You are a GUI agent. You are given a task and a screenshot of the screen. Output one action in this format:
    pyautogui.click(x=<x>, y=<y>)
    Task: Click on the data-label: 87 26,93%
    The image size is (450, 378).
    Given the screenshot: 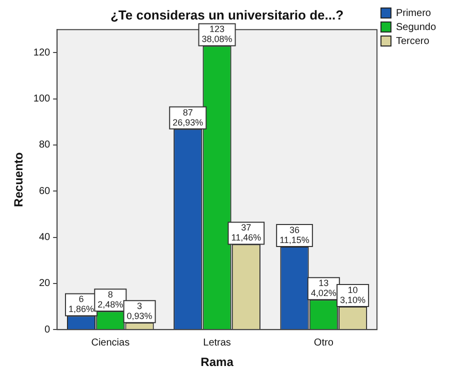 What is the action you would take?
    pyautogui.click(x=188, y=117)
    